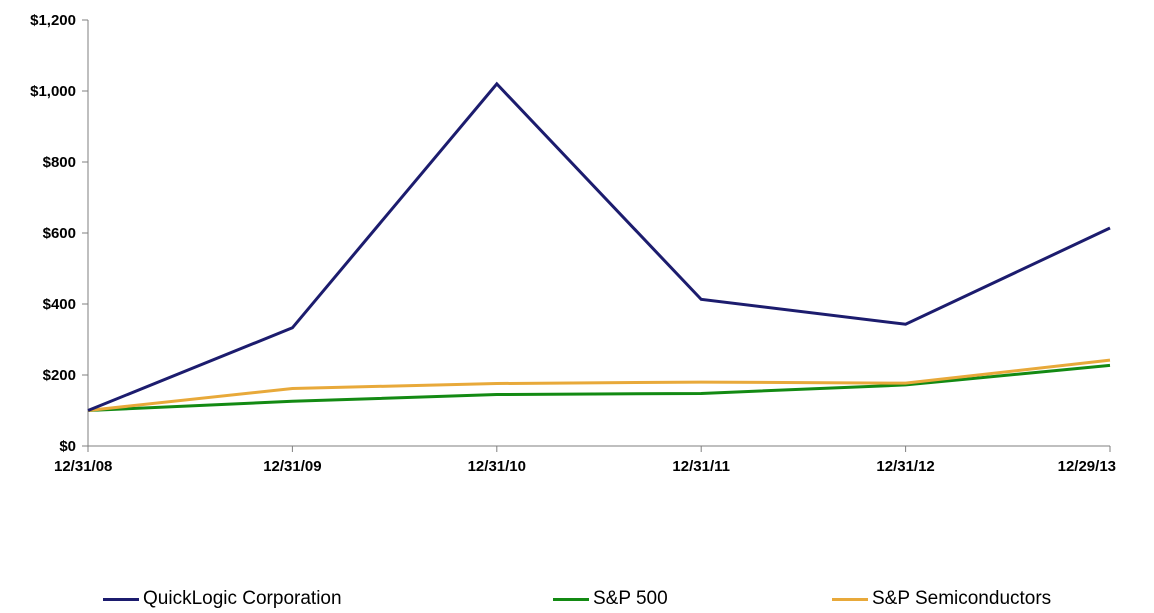 The width and height of the screenshot is (1154, 613). I want to click on legend-label-quicklogic: QuickLogic Corporation, so click(242, 598).